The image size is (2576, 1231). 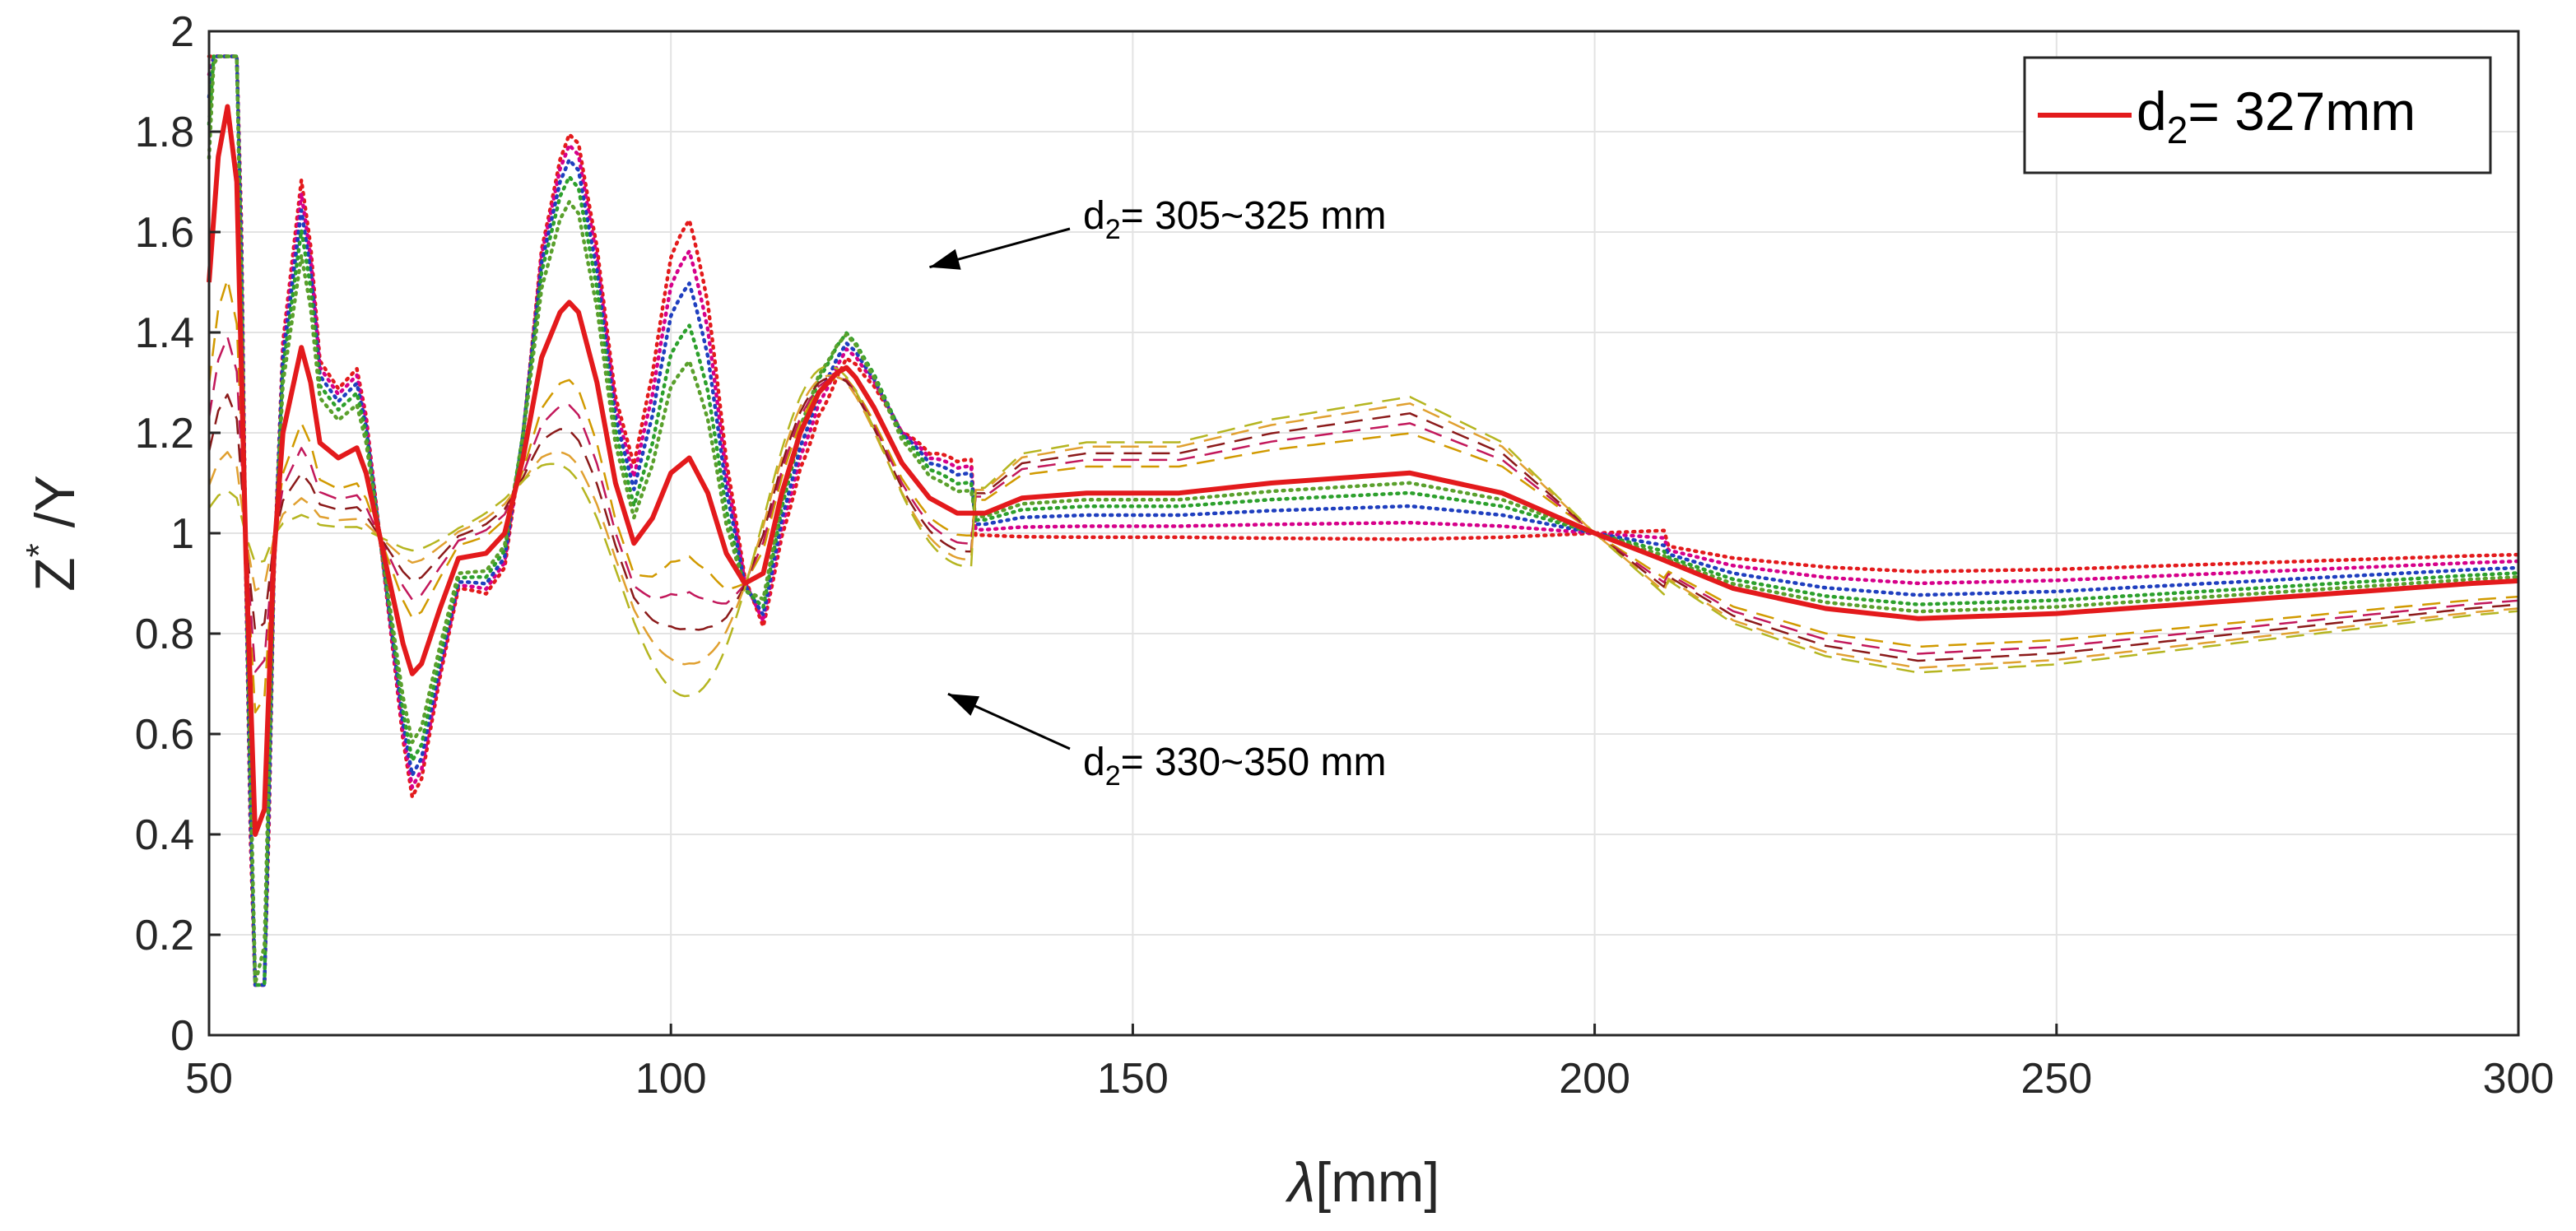 I want to click on annotation-label: d2= 330~350 mm, so click(x=1235, y=766).